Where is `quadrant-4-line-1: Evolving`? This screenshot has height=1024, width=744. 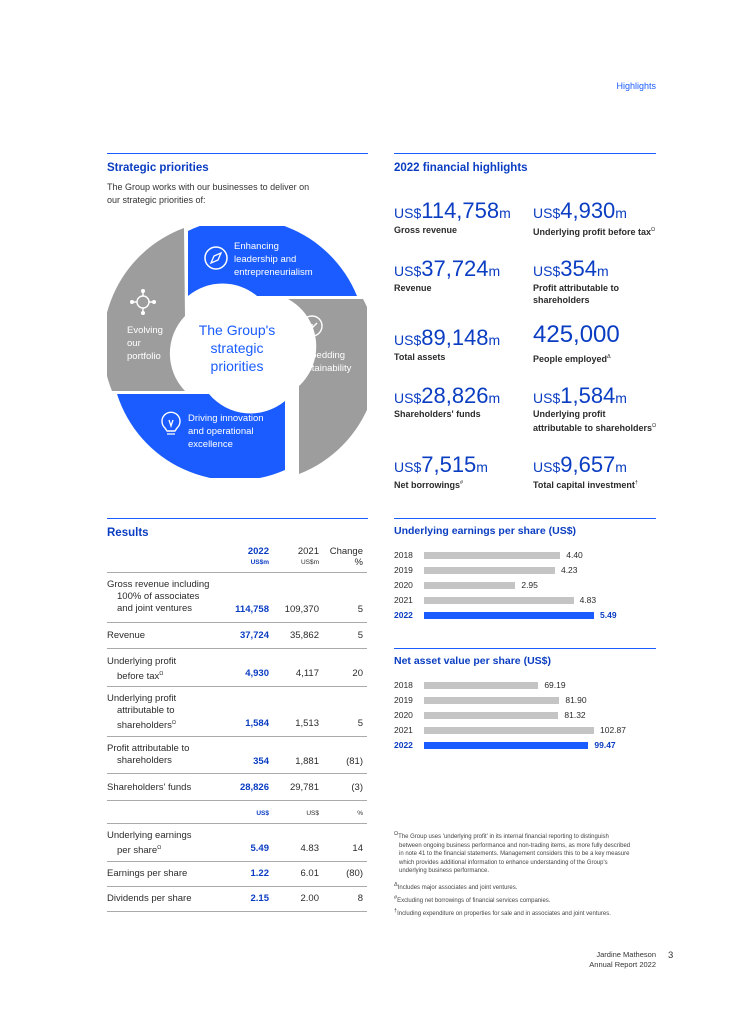
quadrant-4-line-1: Evolving is located at coordinates (145, 330).